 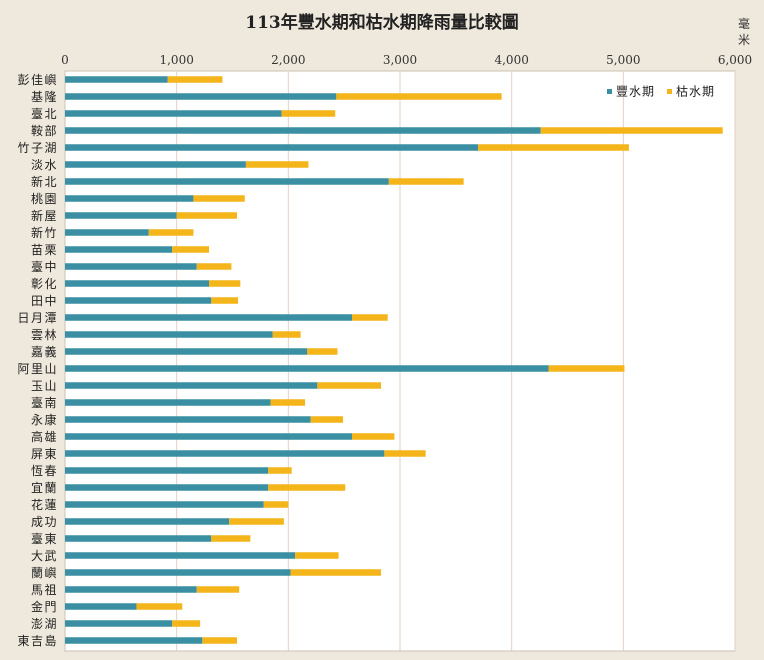 What do you see at coordinates (44, 606) in the screenshot?
I see `category-label: 金門` at bounding box center [44, 606].